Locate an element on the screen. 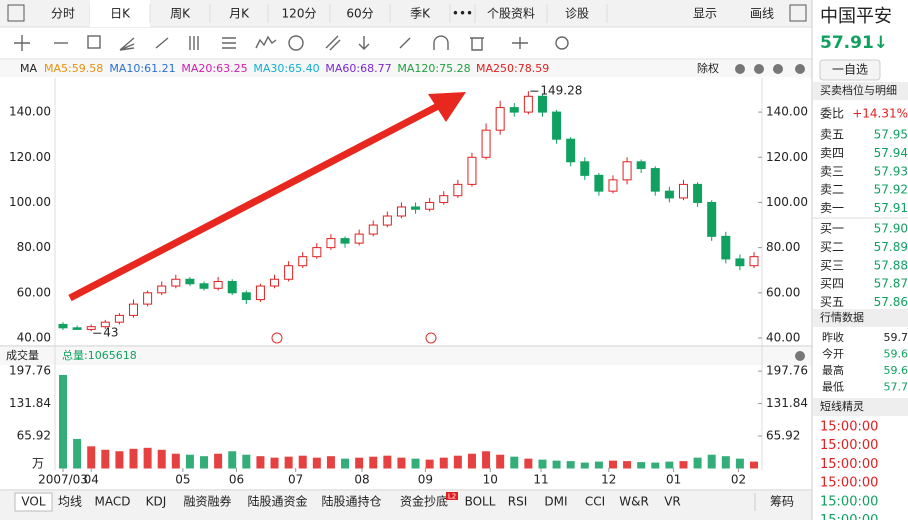 The height and width of the screenshot is (520, 908). tab: 120分 is located at coordinates (299, 14).